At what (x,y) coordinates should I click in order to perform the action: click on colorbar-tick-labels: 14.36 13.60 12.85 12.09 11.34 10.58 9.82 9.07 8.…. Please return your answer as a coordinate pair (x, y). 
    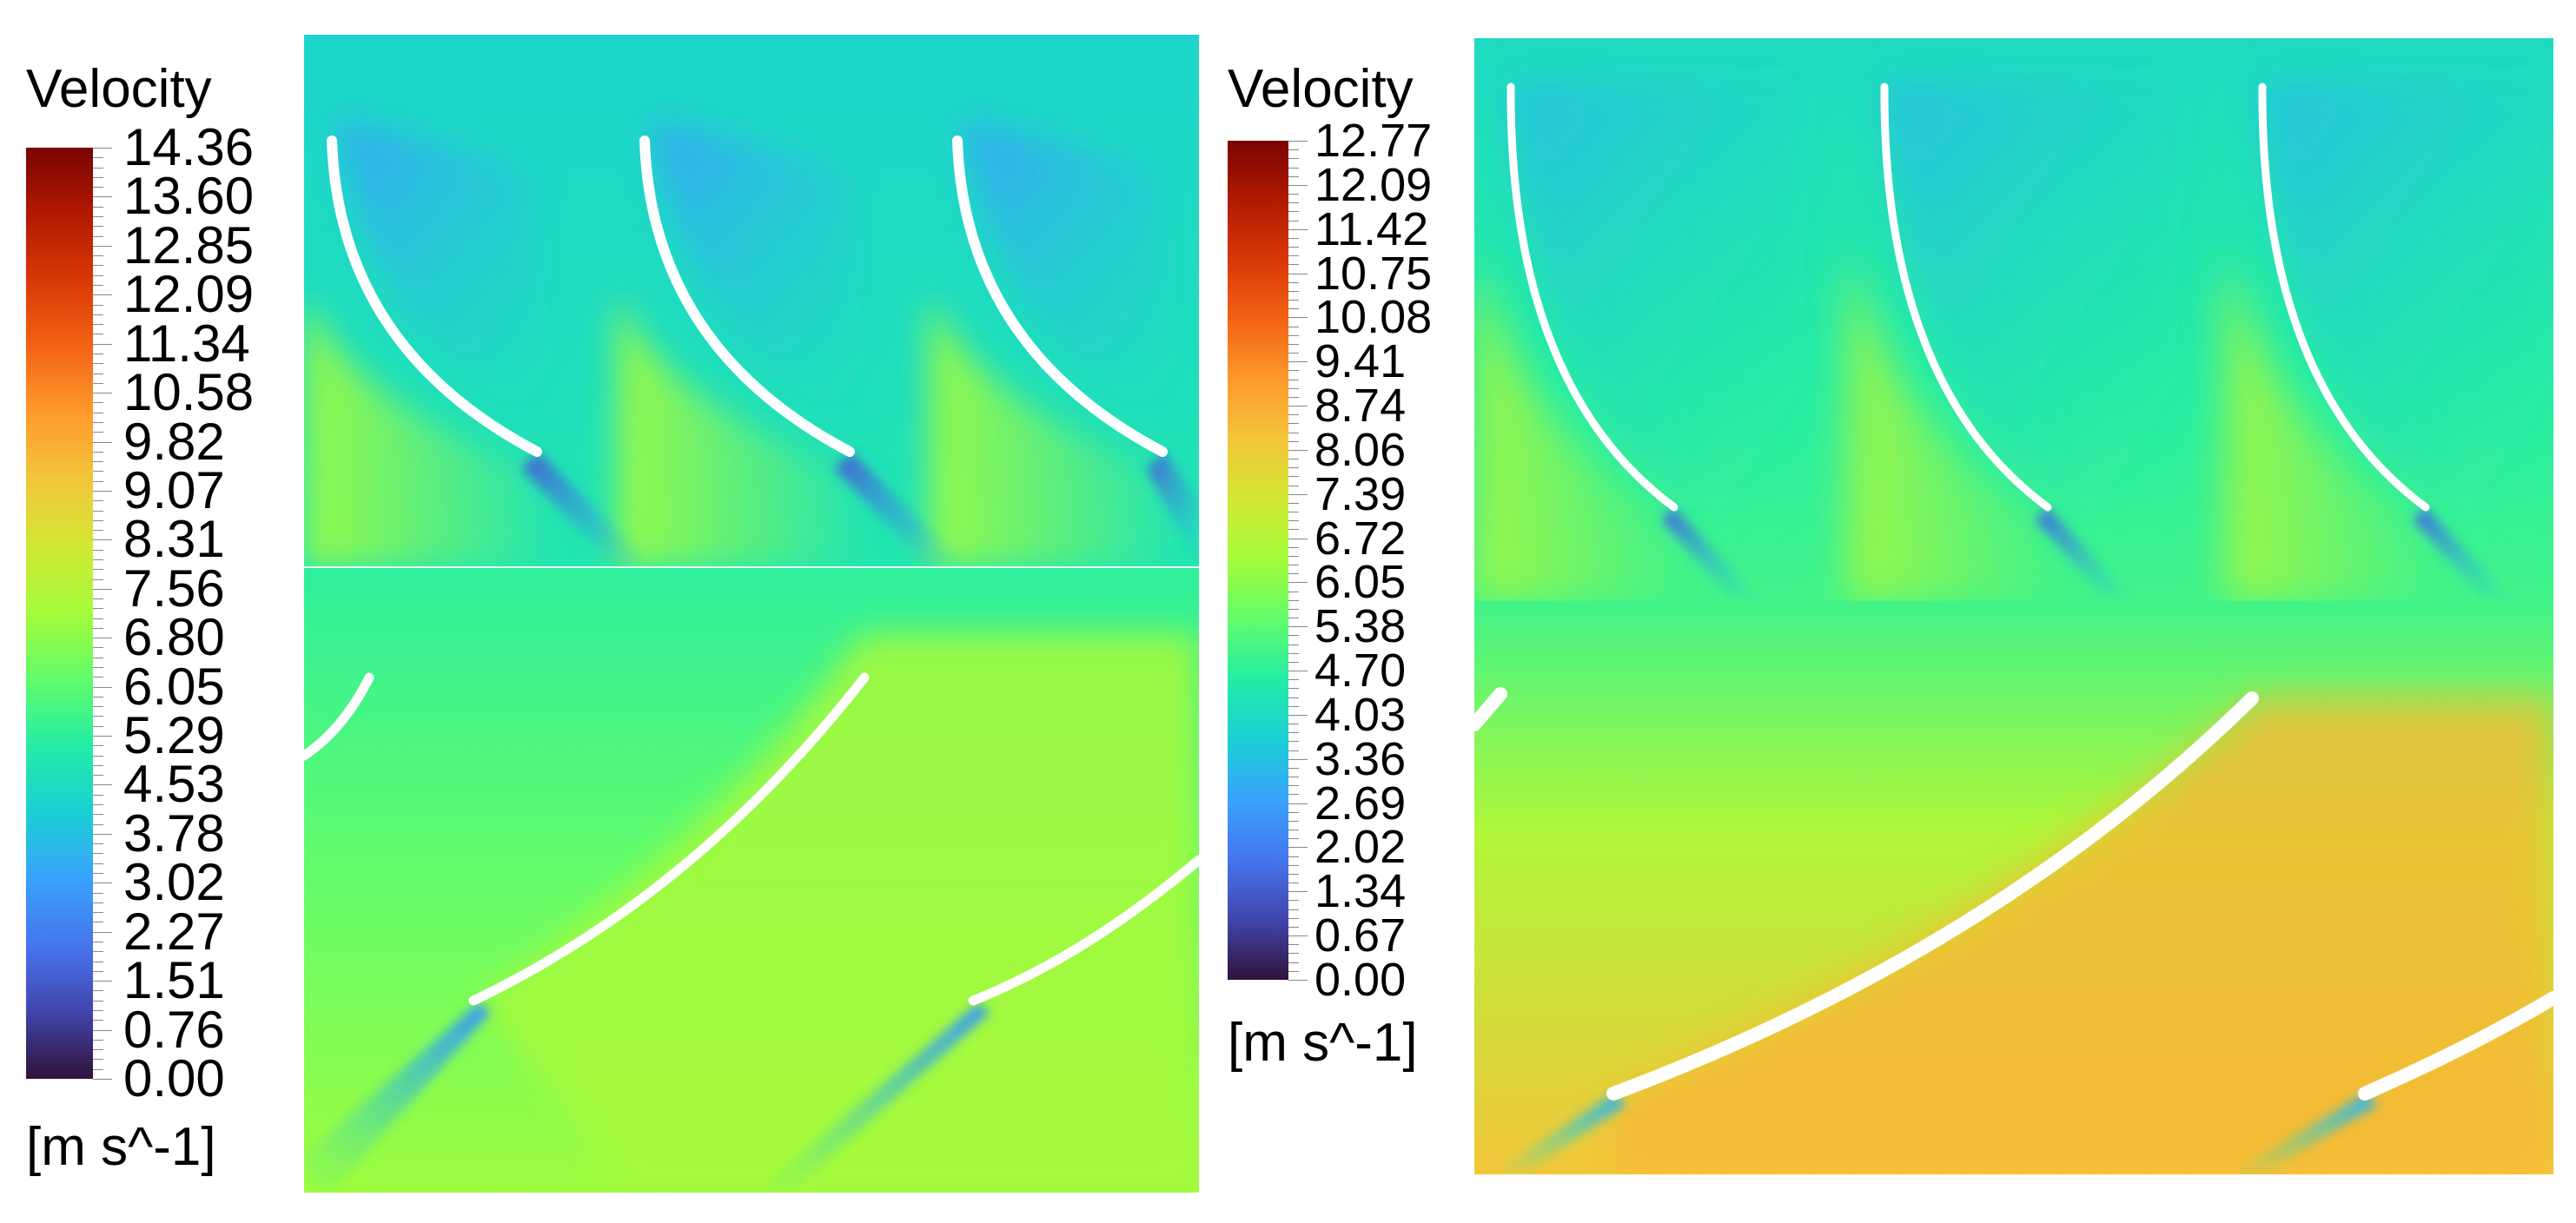
    Looking at the image, I should click on (214, 614).